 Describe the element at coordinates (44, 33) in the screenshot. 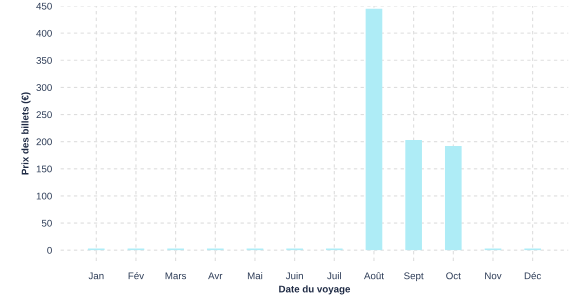

I see `y-tick-label: 400` at that location.